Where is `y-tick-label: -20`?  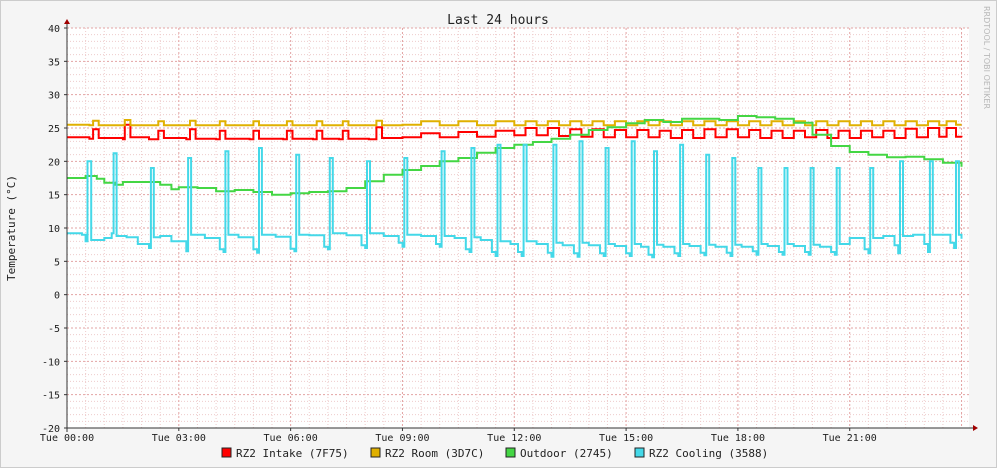
y-tick-label: -20 is located at coordinates (51, 429).